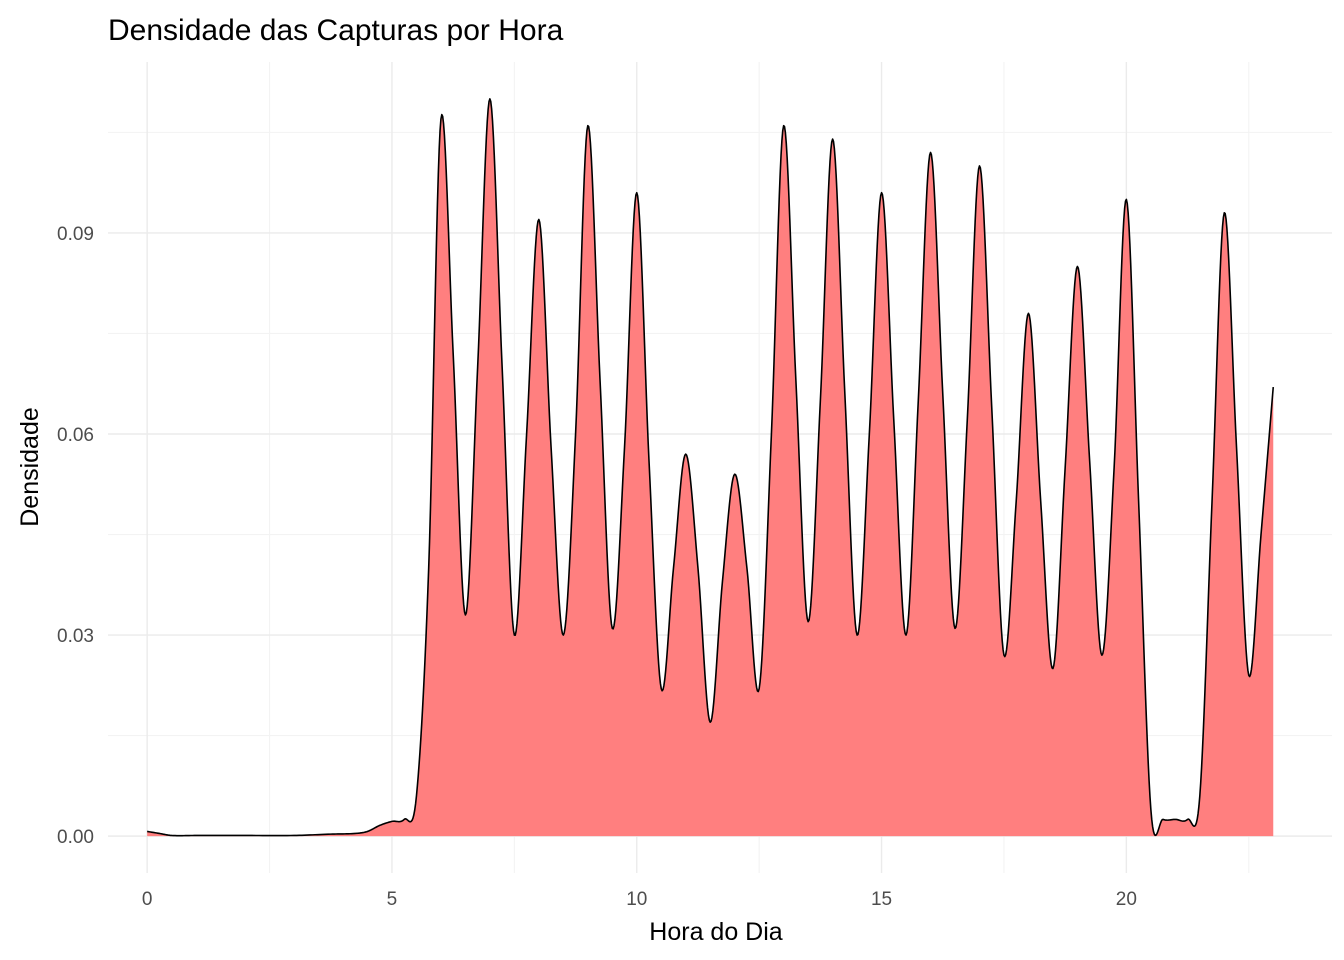  I want to click on x-tick-label: 5, so click(392, 899).